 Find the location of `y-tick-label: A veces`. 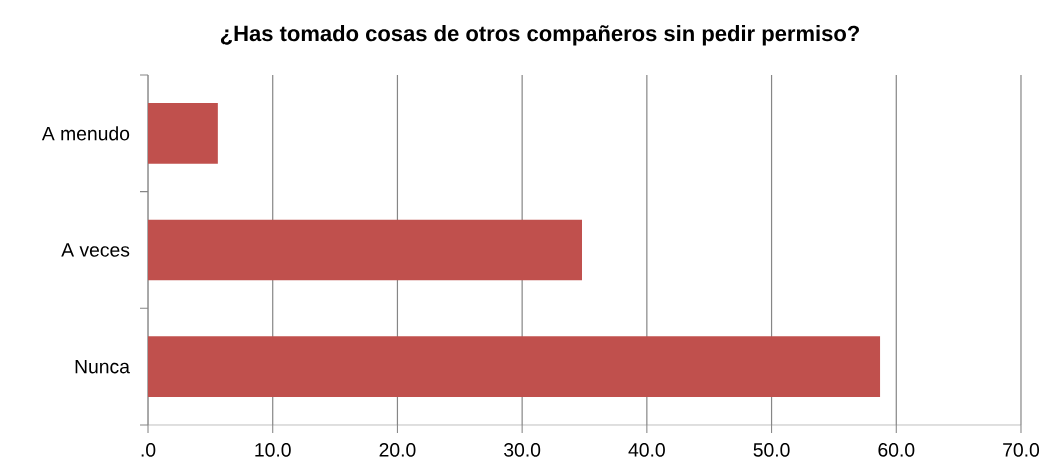

y-tick-label: A veces is located at coordinates (95, 250).